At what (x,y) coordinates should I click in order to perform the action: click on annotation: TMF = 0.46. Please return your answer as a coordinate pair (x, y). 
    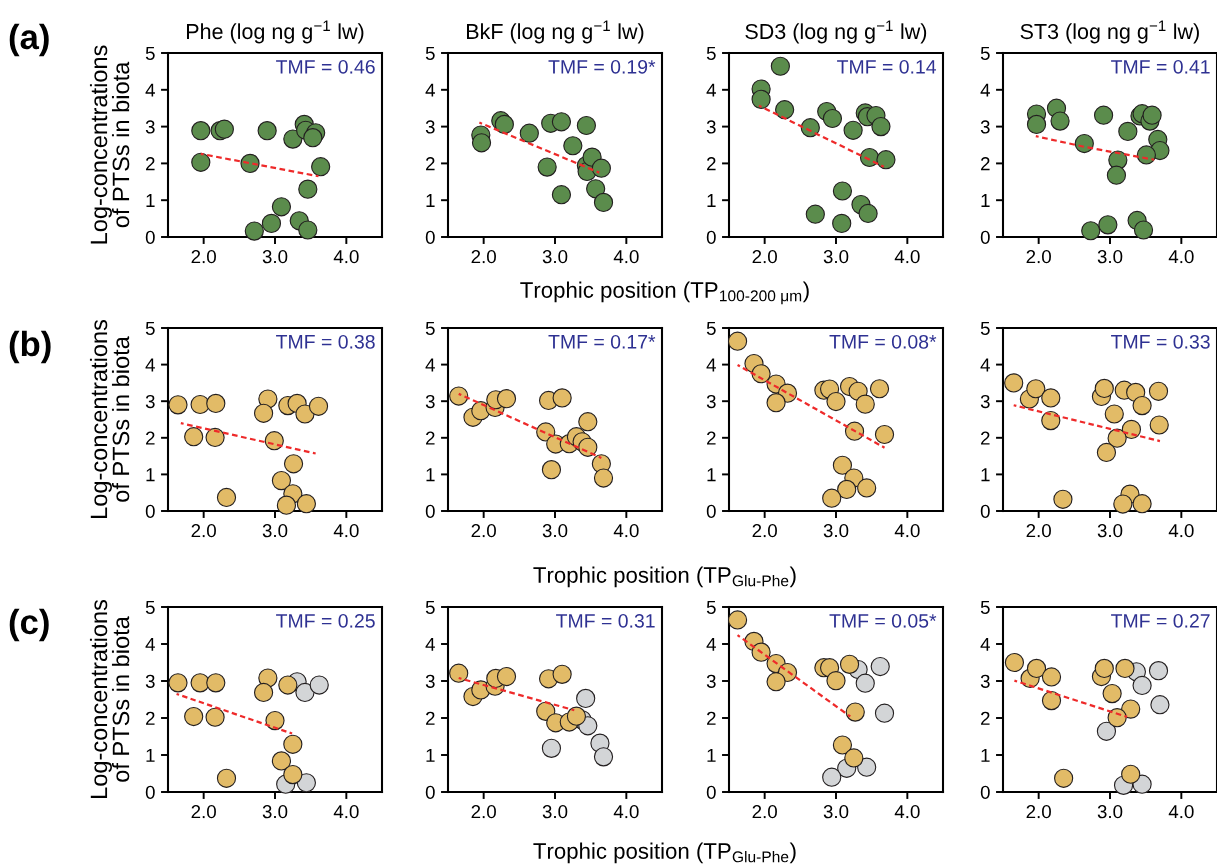
    Looking at the image, I should click on (325, 66).